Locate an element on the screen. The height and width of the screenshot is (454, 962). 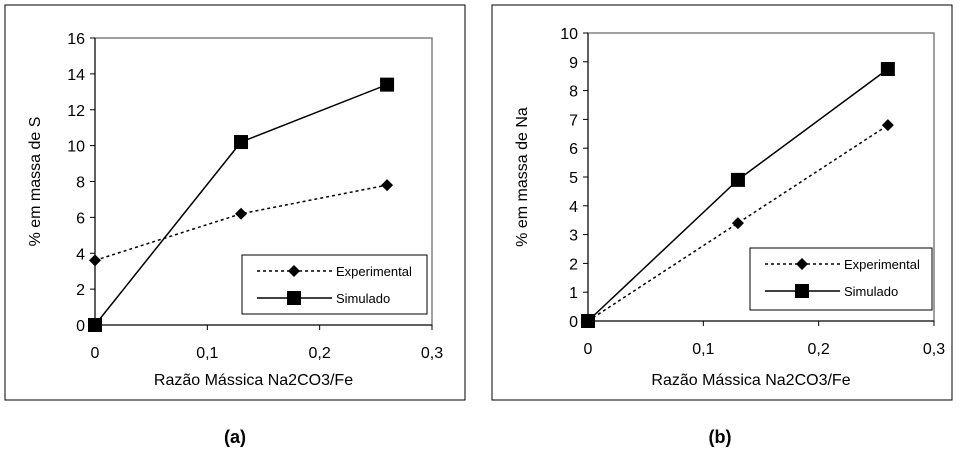
y-tick-label: 7 is located at coordinates (573, 120).